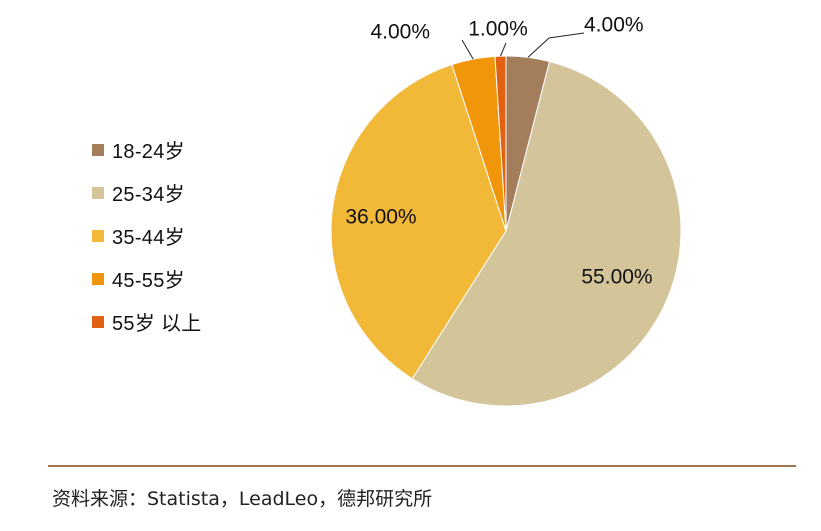 This screenshot has width=821, height=531. Describe the element at coordinates (422, 466) in the screenshot. I see `source-divider` at that location.